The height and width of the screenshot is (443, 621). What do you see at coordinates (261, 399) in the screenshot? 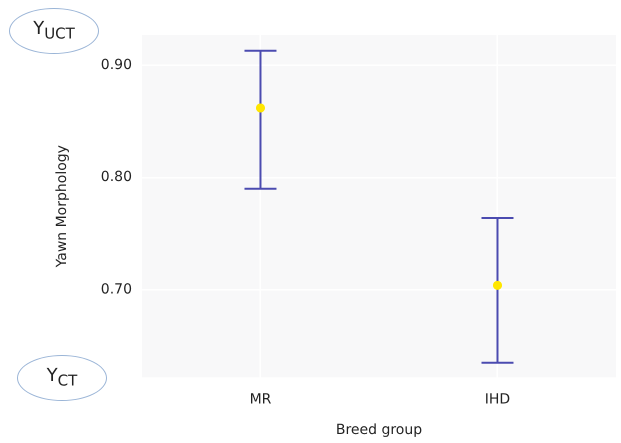
I see `x-tick-label: MR` at bounding box center [261, 399].